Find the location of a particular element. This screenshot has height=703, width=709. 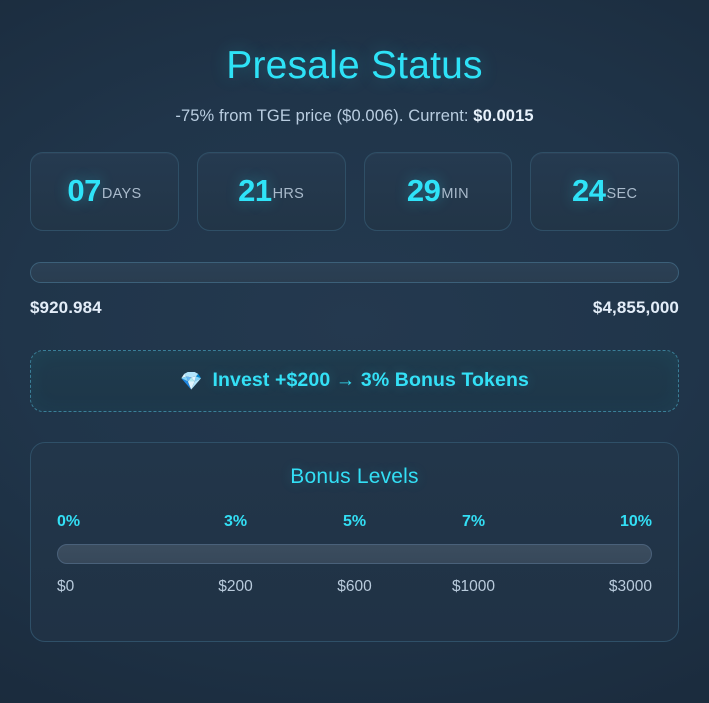

bonus-percent-4: 10% is located at coordinates (635, 521).